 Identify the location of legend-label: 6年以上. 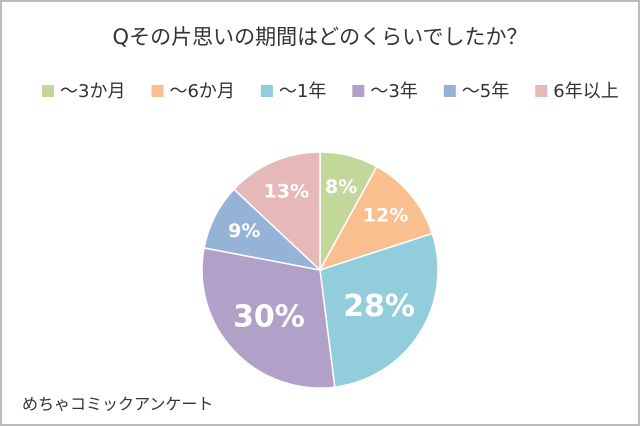
(585, 91).